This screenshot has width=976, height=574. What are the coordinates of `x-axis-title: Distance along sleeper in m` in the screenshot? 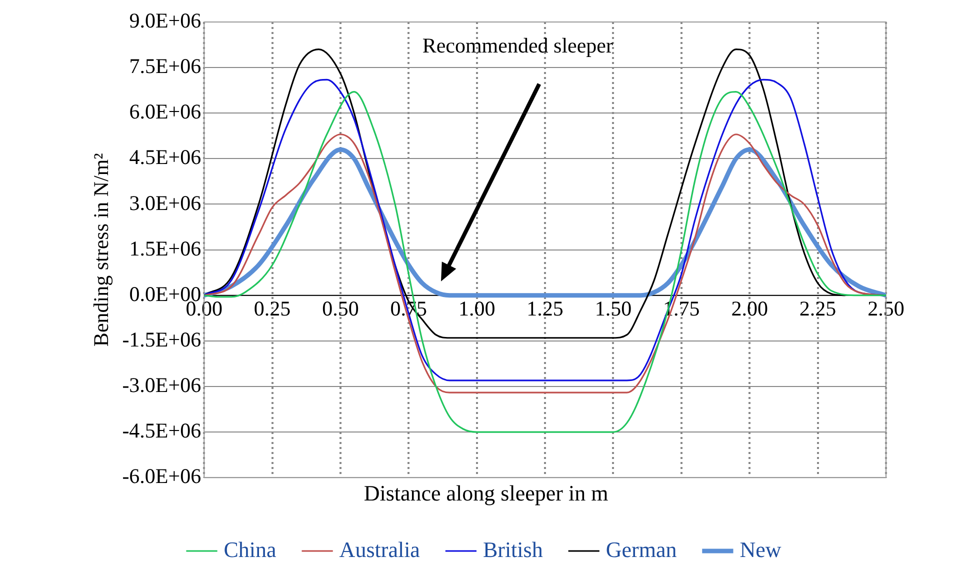 It's located at (486, 493).